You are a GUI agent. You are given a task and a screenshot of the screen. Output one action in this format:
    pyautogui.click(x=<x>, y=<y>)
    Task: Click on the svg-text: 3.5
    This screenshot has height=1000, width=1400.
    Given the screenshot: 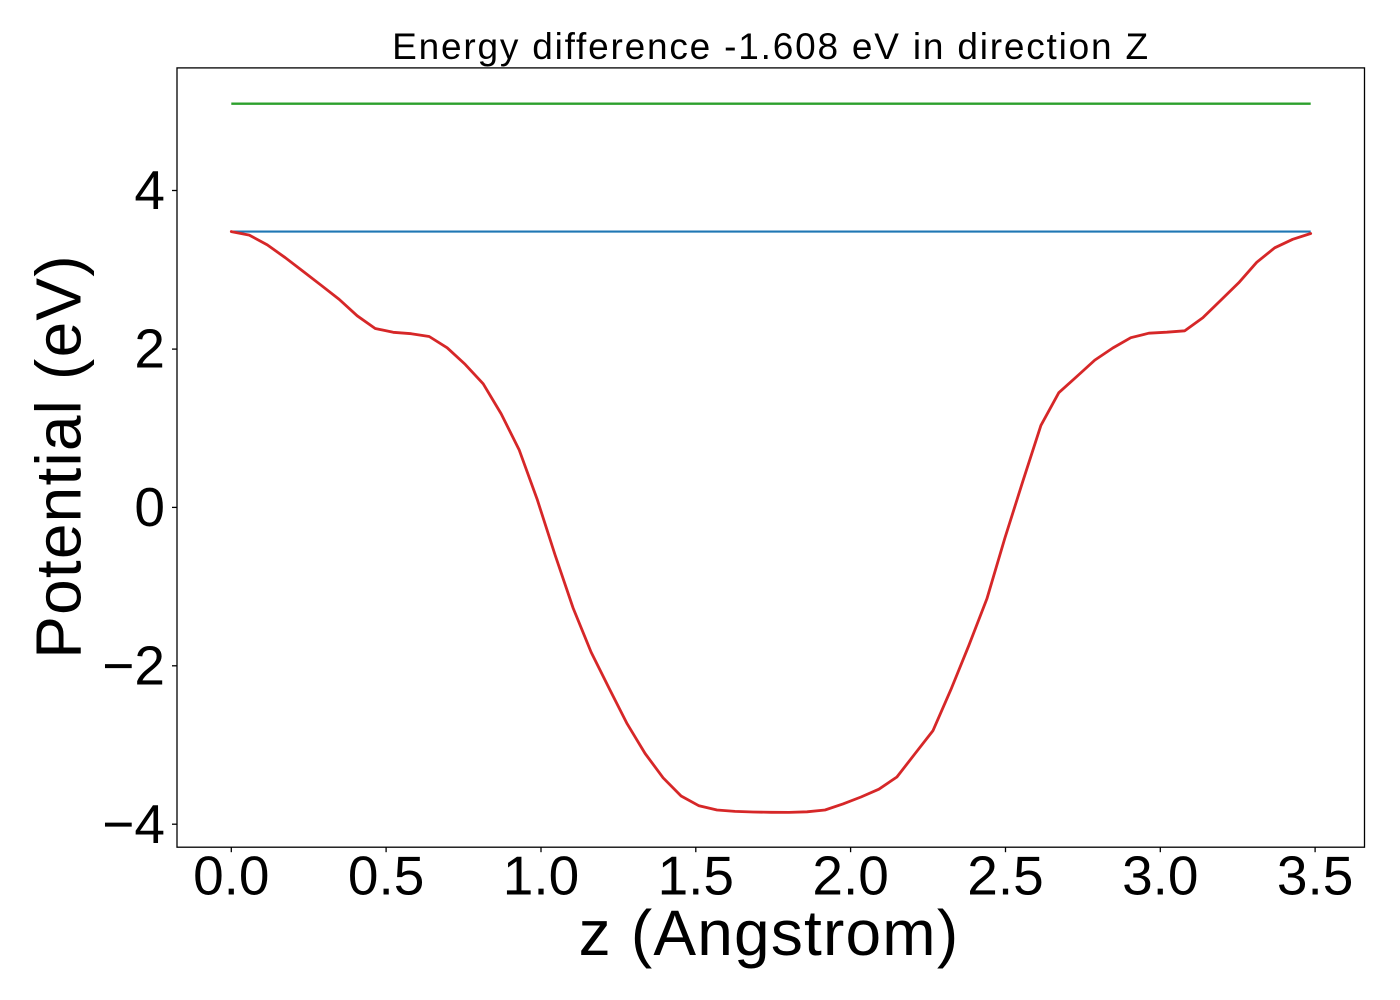 What is the action you would take?
    pyautogui.click(x=1315, y=876)
    